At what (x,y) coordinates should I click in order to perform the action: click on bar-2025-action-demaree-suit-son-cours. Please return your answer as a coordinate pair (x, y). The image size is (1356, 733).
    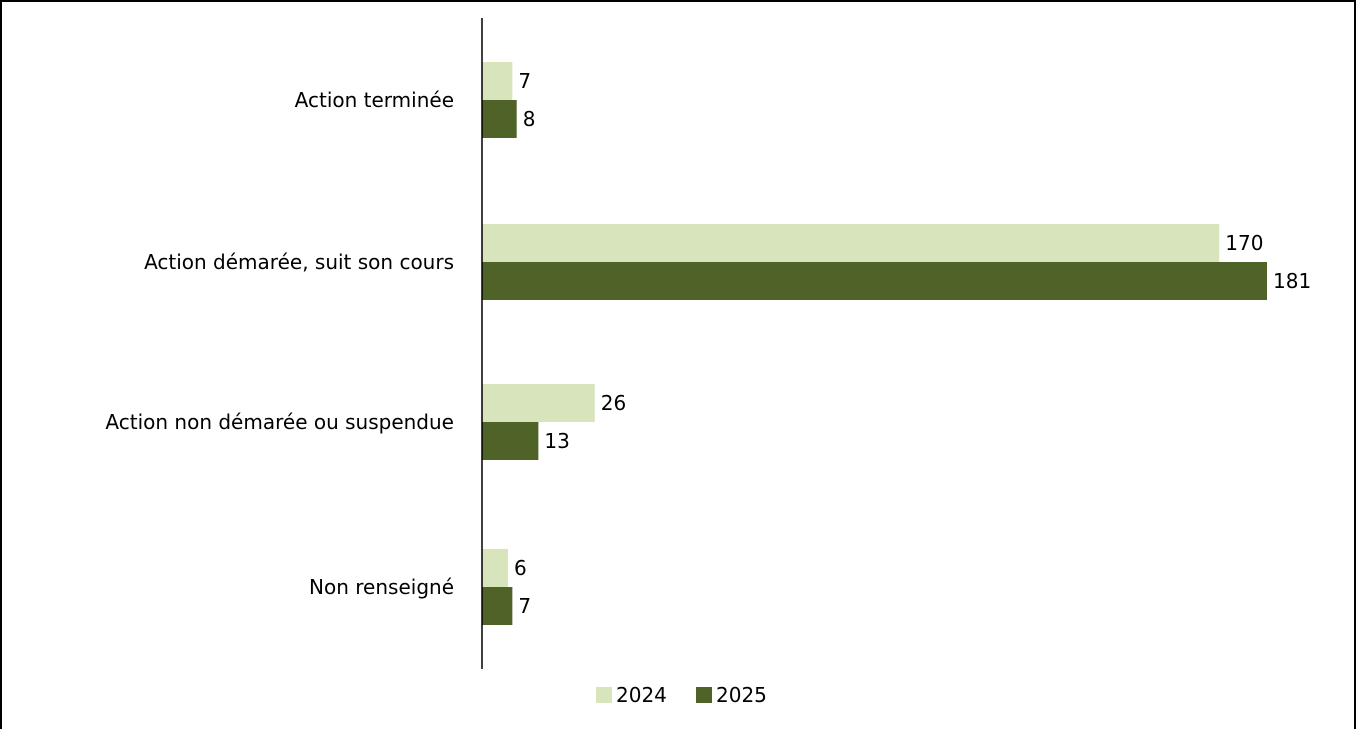
    Looking at the image, I should click on (874, 281).